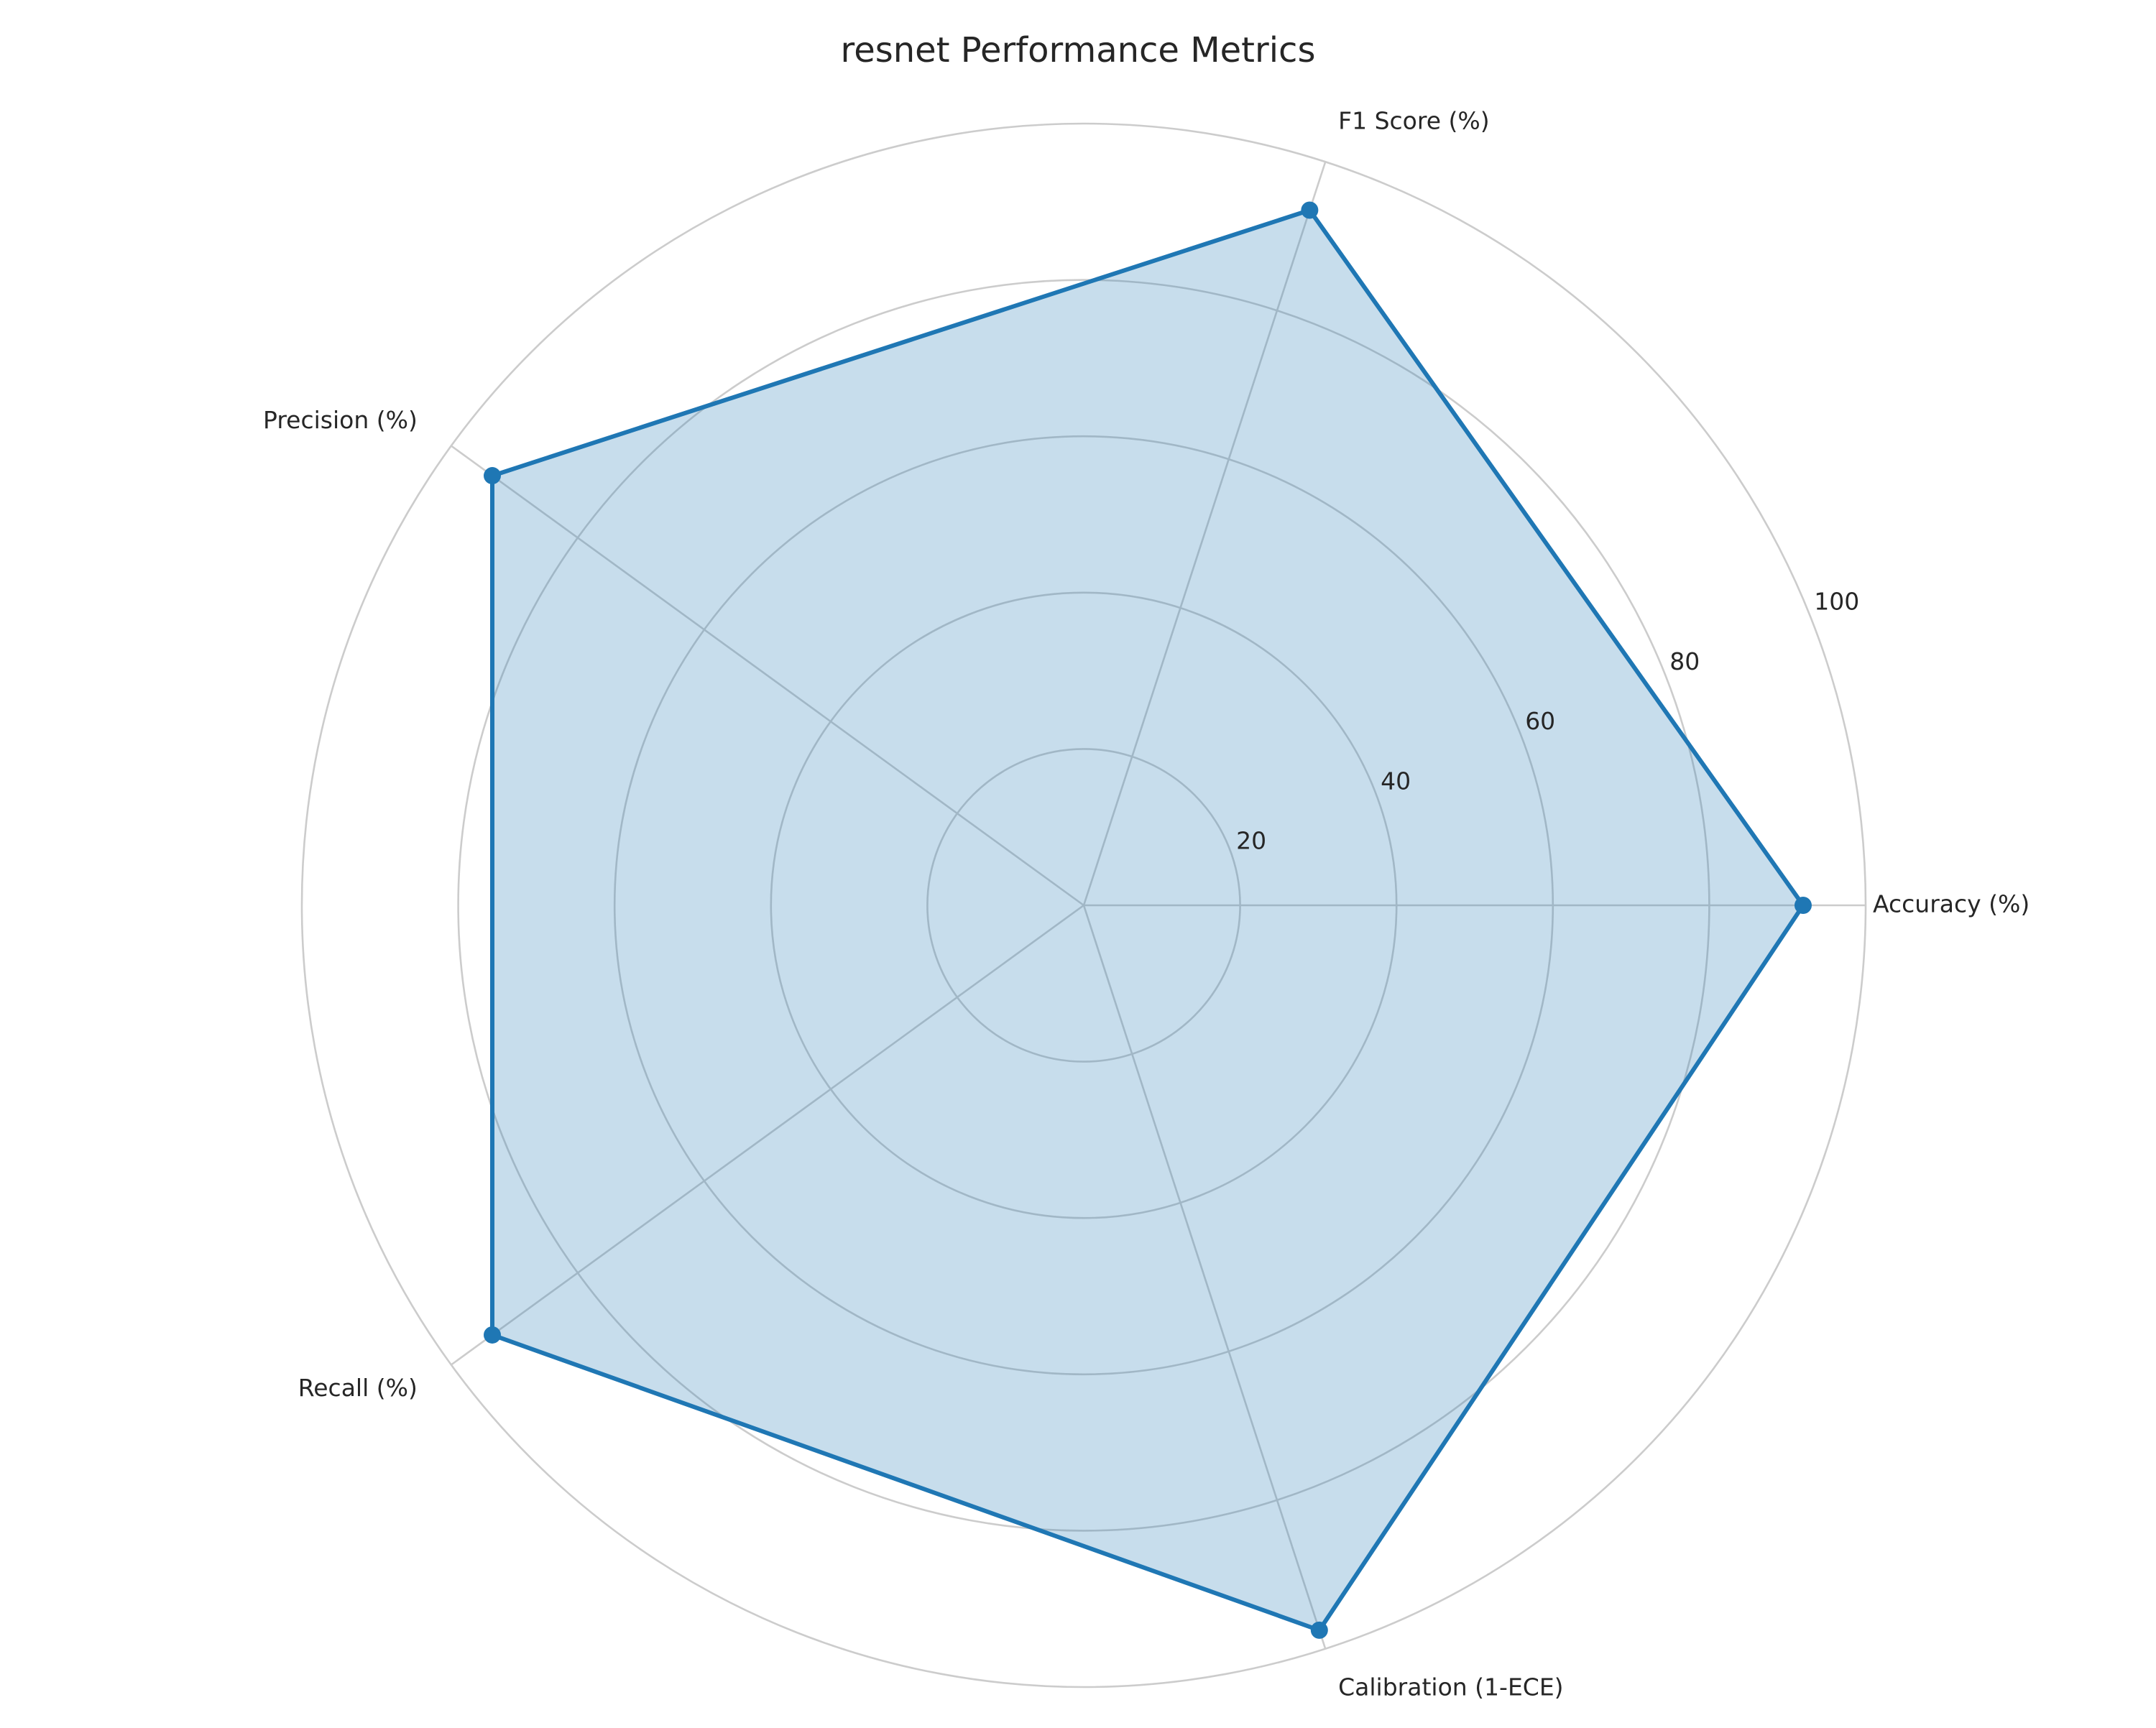  I want to click on r-tick-label-40: 40, so click(1396, 781).